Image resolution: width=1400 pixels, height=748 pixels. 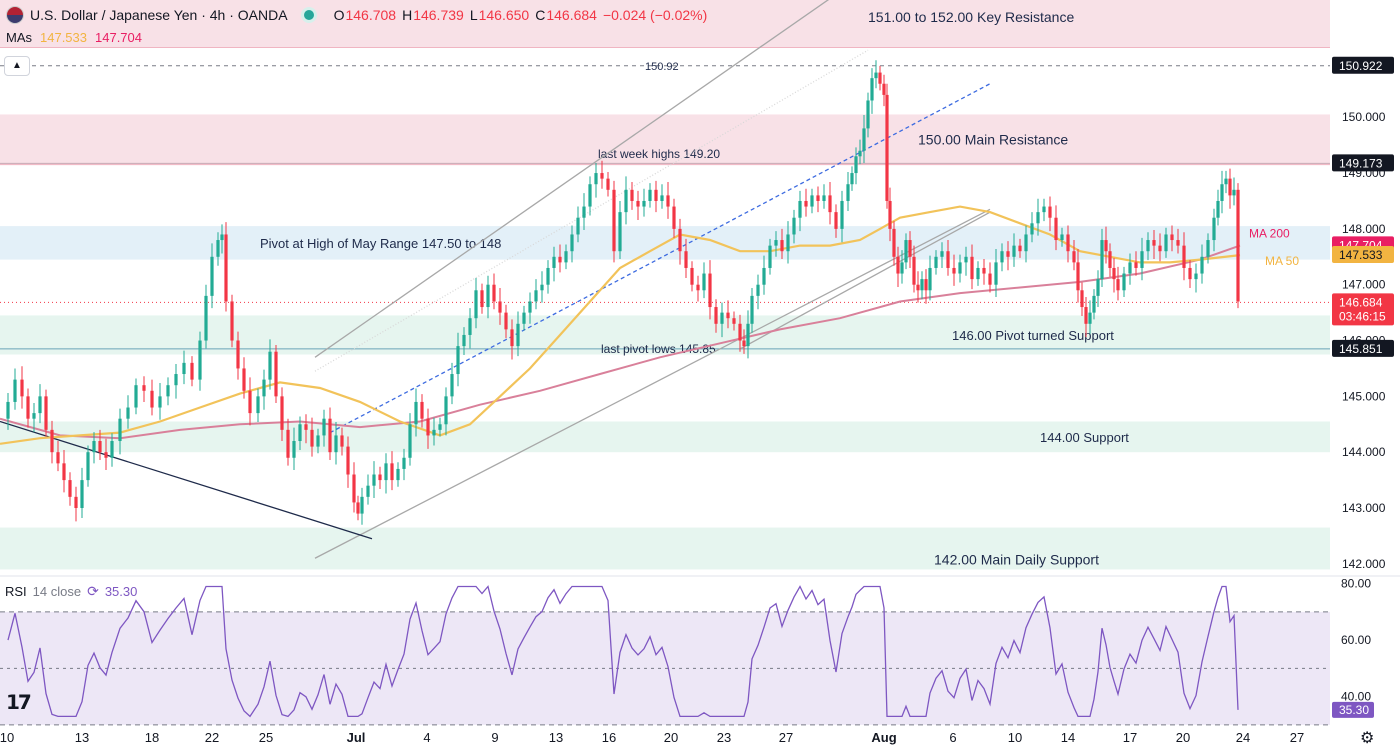 I want to click on refresh-icon: ⟳, so click(x=93, y=591).